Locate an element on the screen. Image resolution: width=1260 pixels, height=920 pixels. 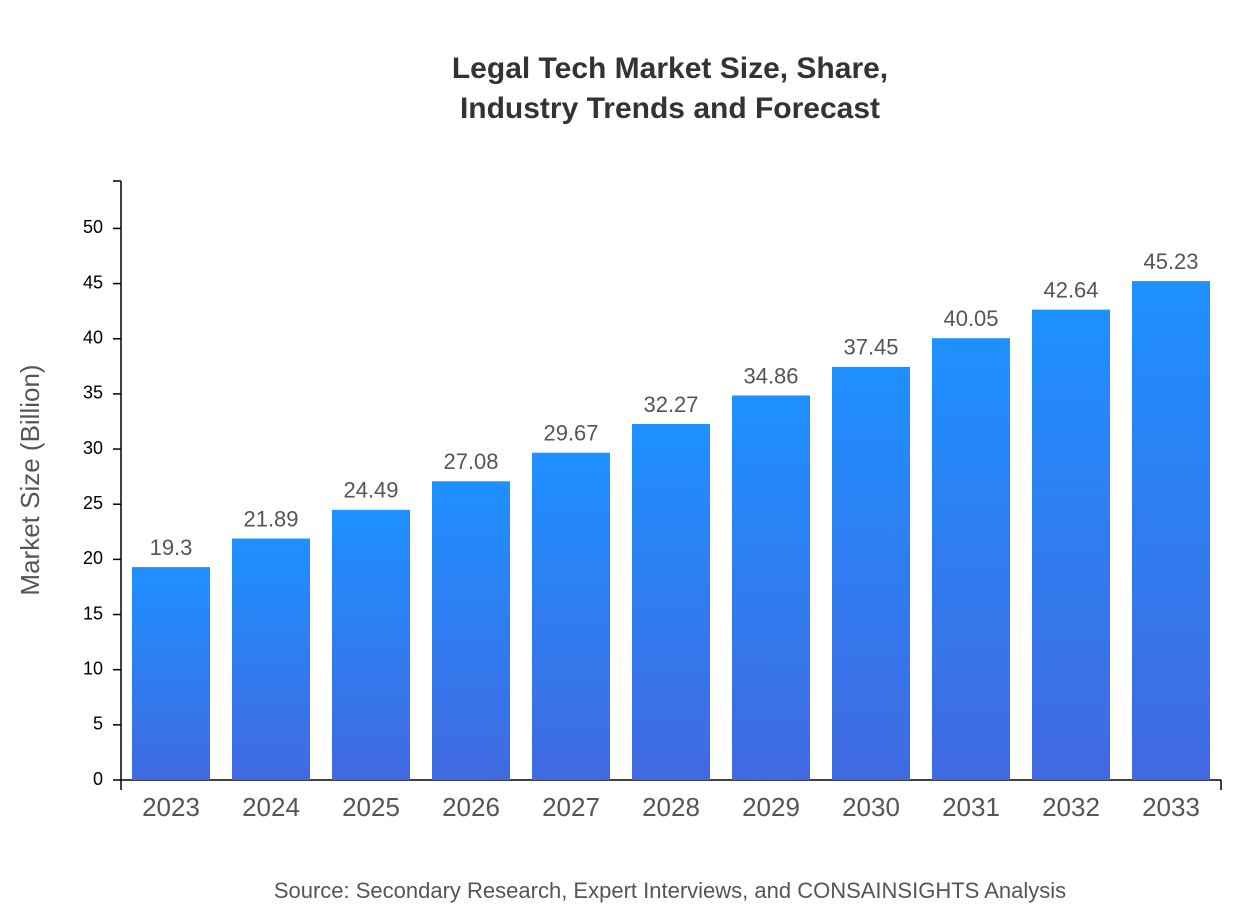
y-tick-label: 0 is located at coordinates (98, 779).